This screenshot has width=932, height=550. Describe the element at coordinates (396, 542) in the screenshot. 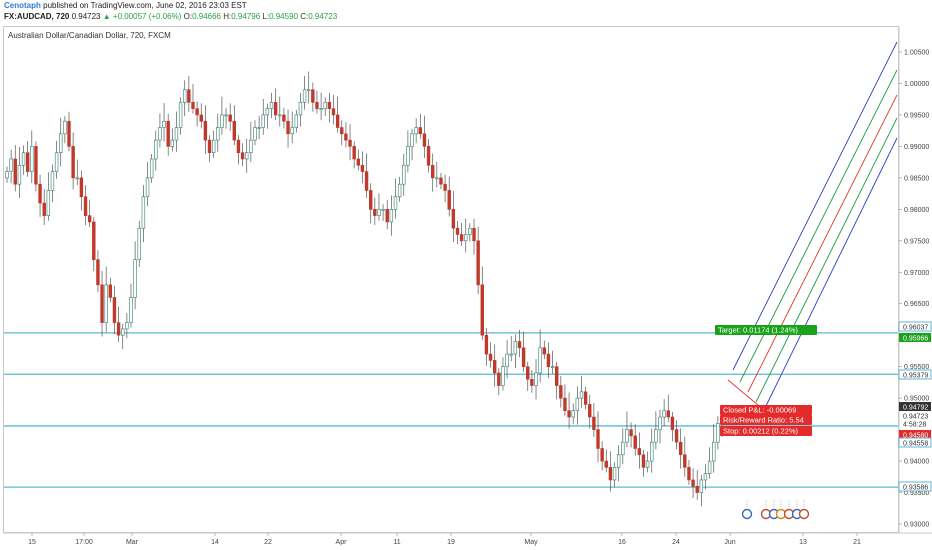

I see `time-tick-label: 11` at that location.